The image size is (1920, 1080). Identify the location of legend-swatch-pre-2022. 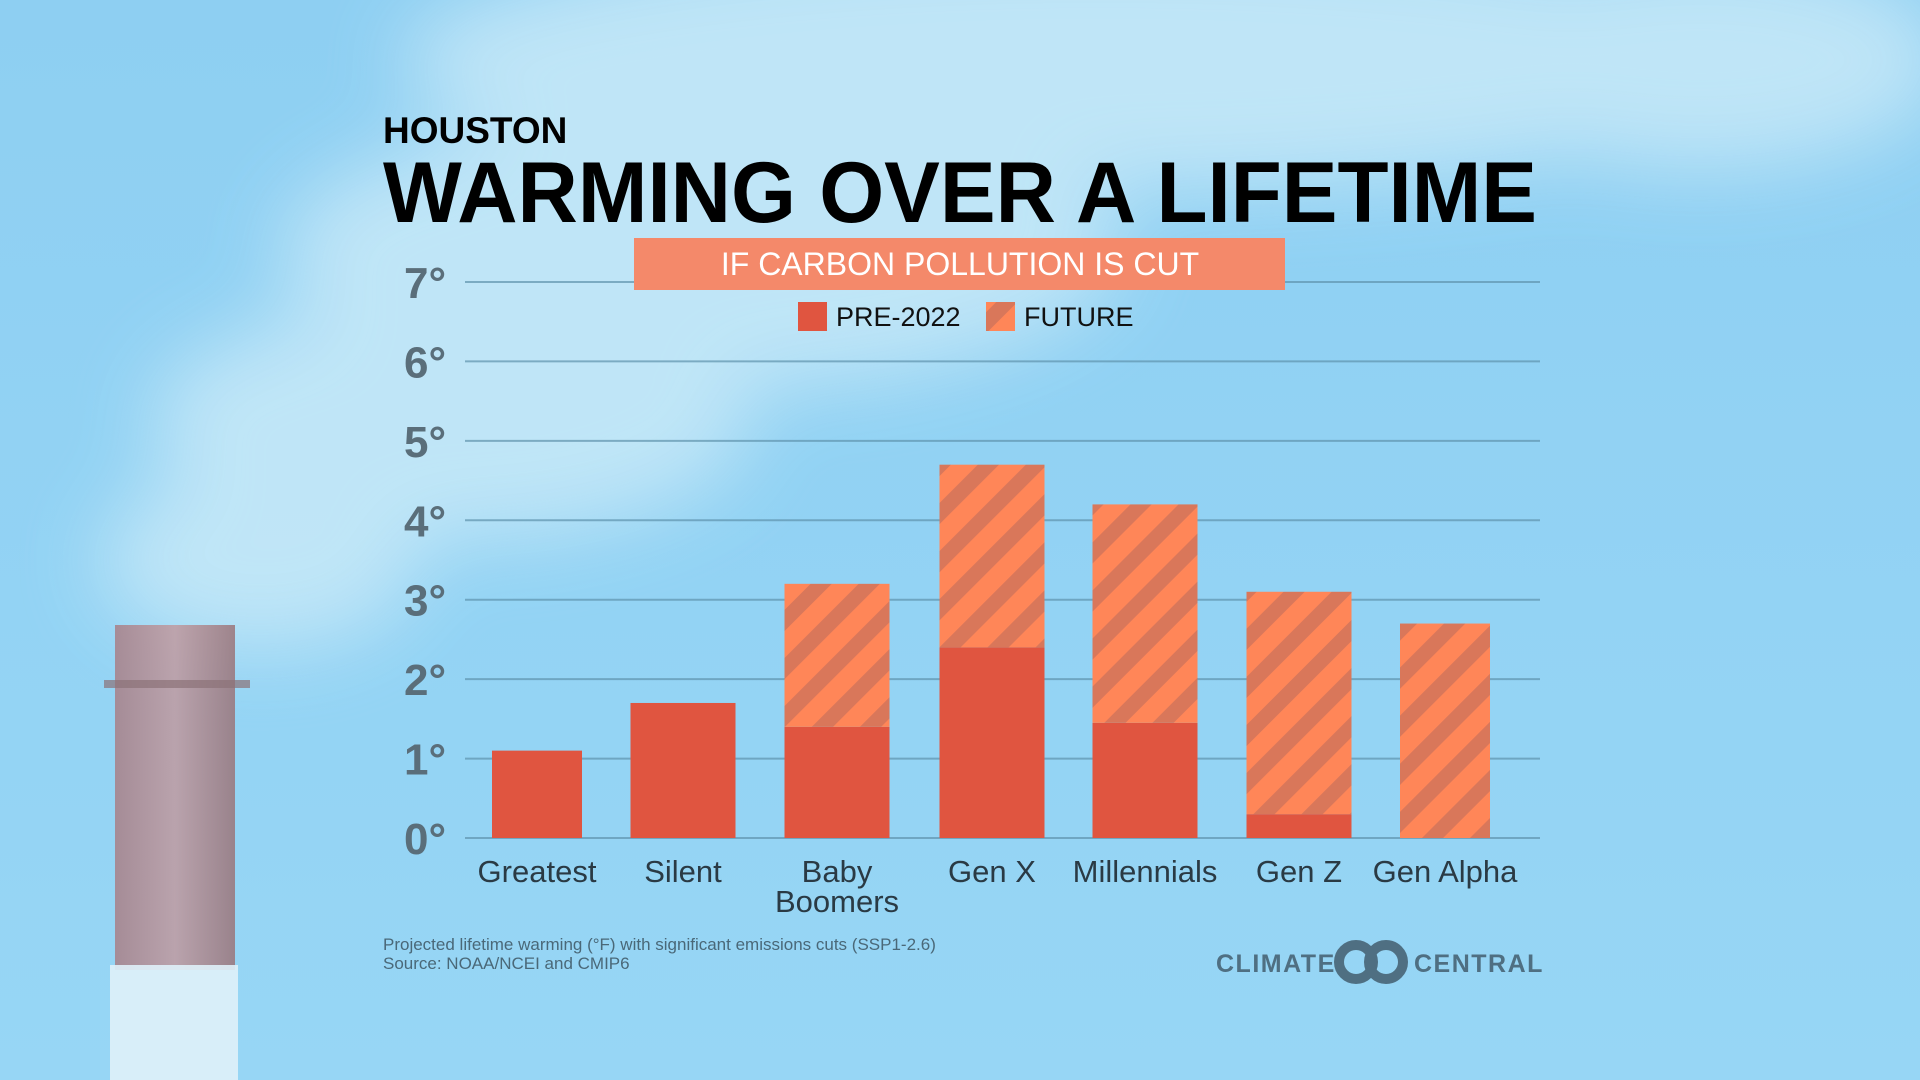
(812, 316).